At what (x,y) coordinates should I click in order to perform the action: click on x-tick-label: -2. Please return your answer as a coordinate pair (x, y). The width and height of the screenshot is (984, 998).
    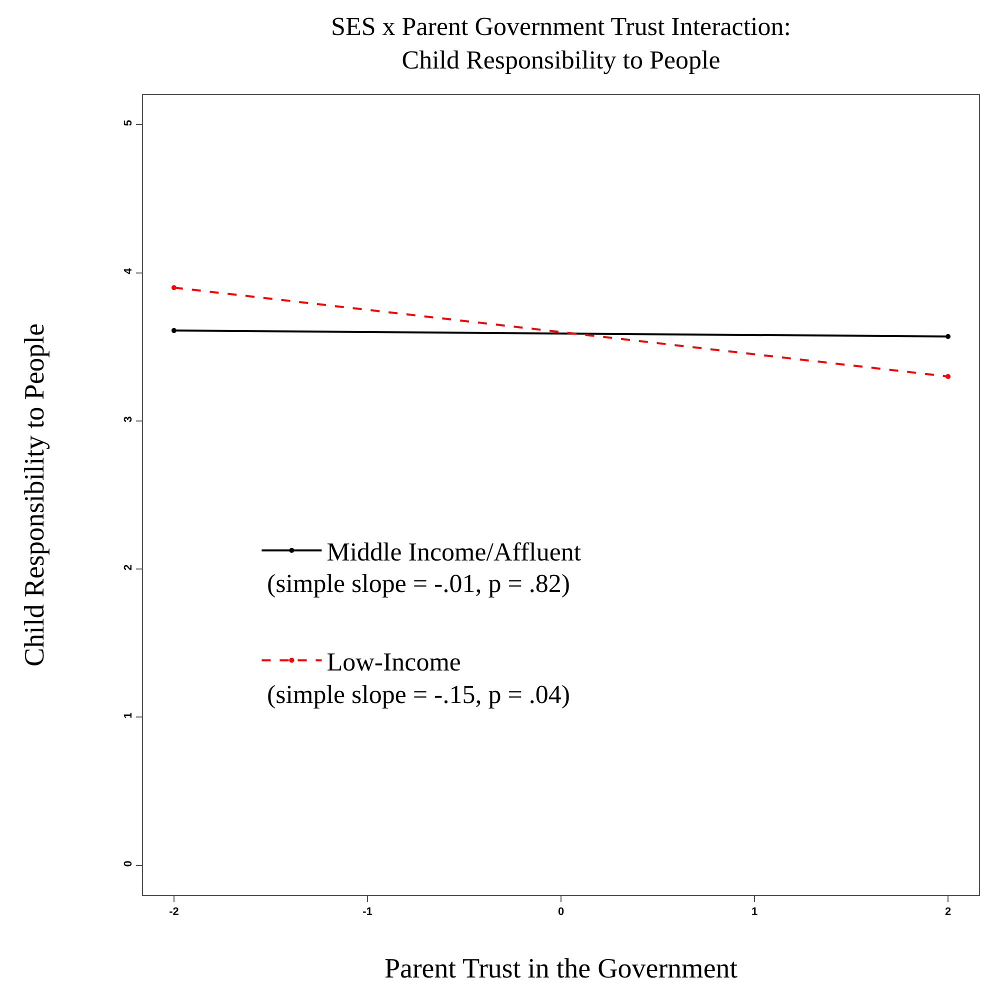
    Looking at the image, I should click on (174, 912).